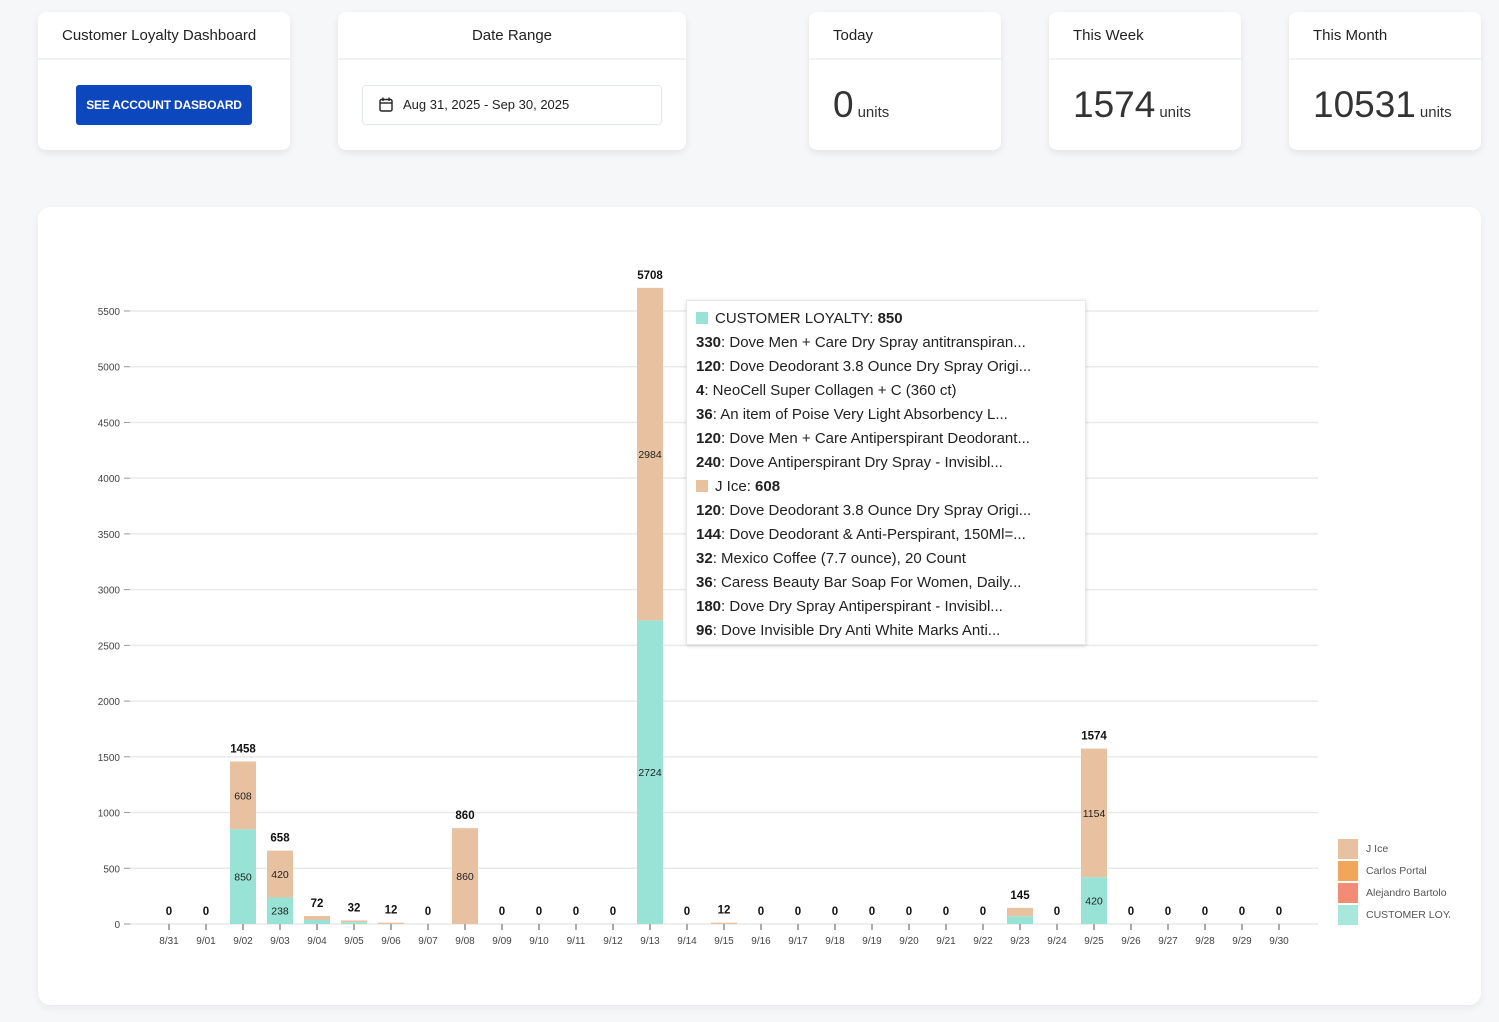 The image size is (1499, 1022). Describe the element at coordinates (1094, 902) in the screenshot. I see `bar-segment-label: 420` at that location.